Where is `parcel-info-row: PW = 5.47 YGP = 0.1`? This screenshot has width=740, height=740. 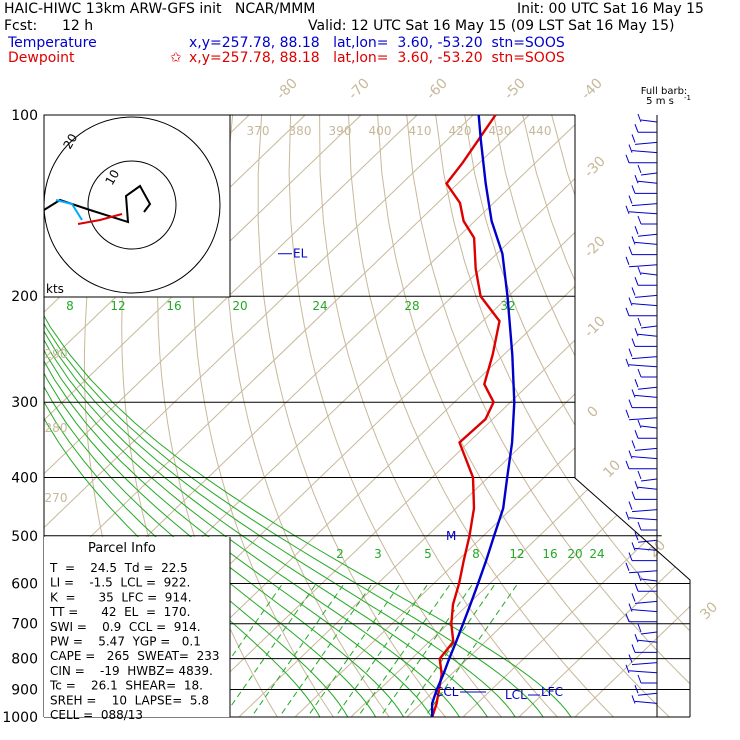
parcel-info-row: PW = 5.47 YGP = 0.1 is located at coordinates (125, 642).